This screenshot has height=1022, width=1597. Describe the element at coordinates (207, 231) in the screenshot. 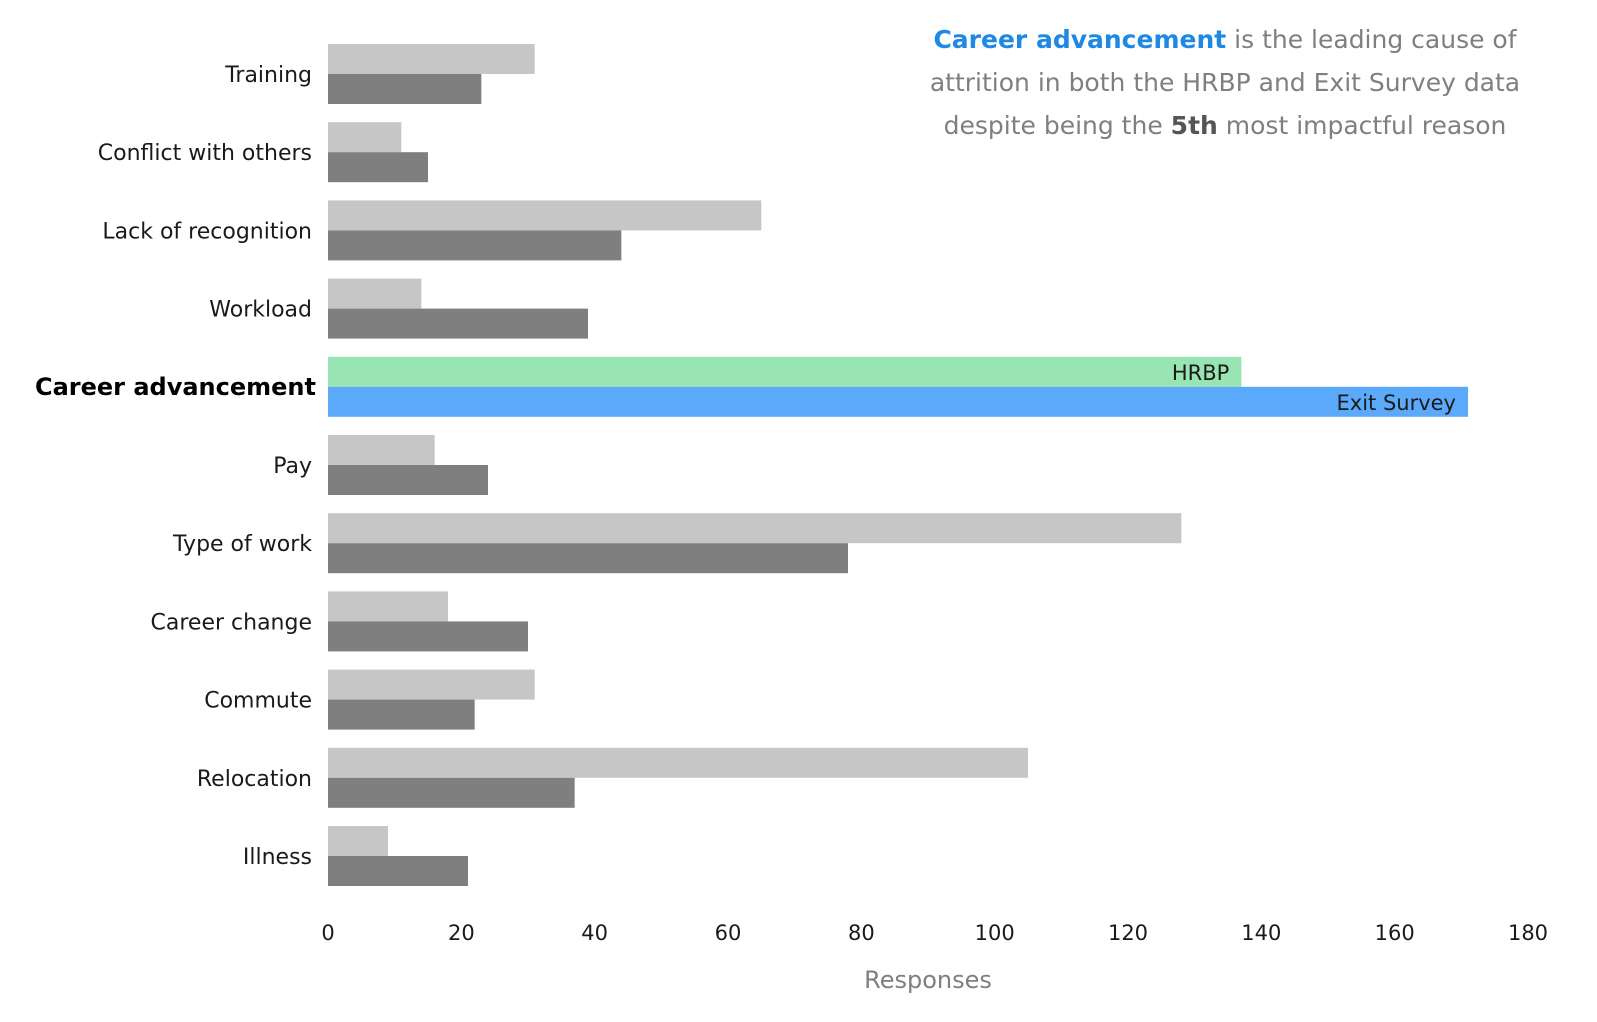

I see `category-label-lack-of-recognition: Lack of recognition` at that location.